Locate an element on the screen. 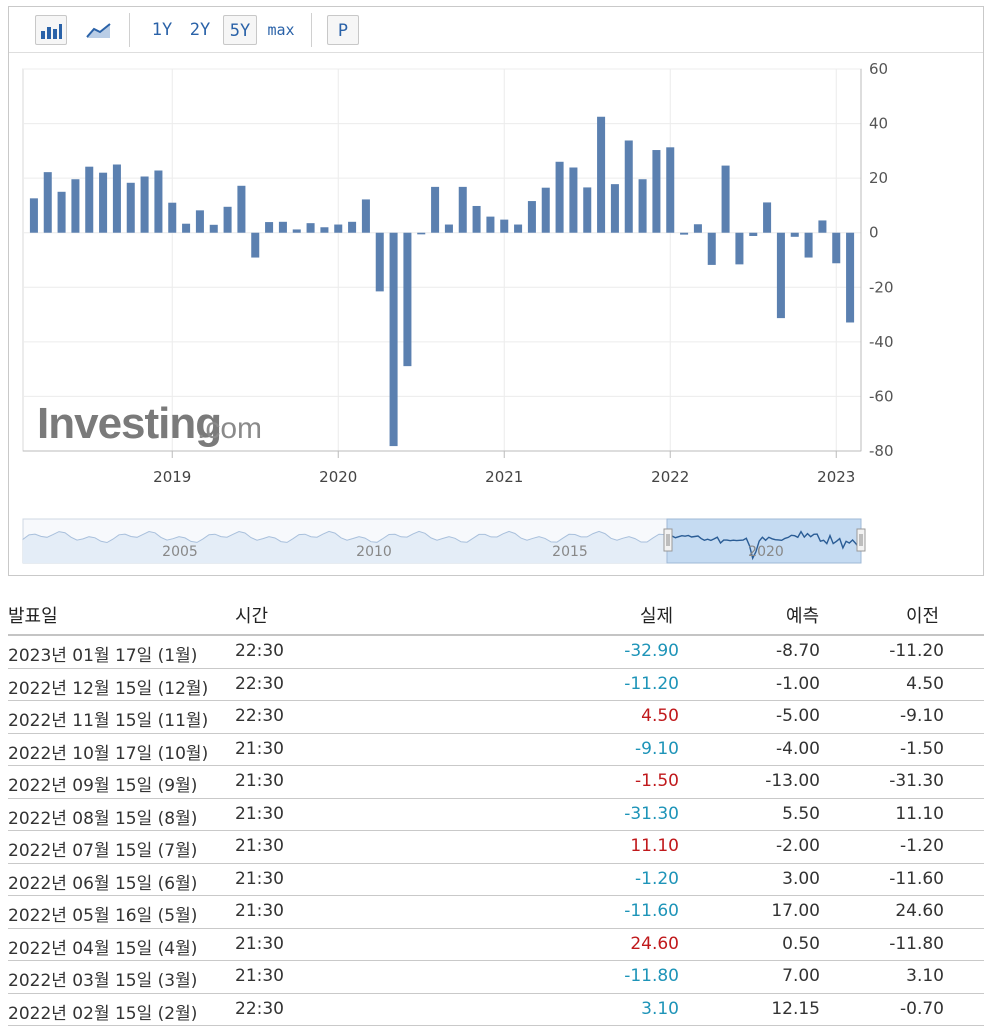 This screenshot has height=1026, width=994. range-5y-button: 5Y is located at coordinates (240, 30).